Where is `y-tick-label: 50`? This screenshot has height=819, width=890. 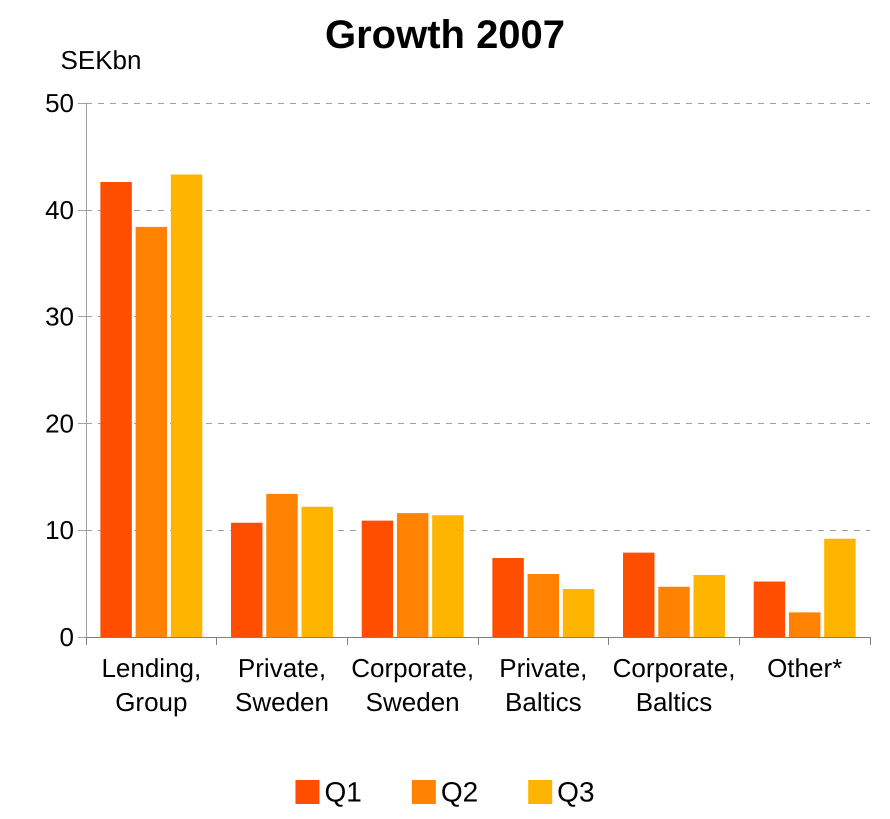
y-tick-label: 50 is located at coordinates (59, 103).